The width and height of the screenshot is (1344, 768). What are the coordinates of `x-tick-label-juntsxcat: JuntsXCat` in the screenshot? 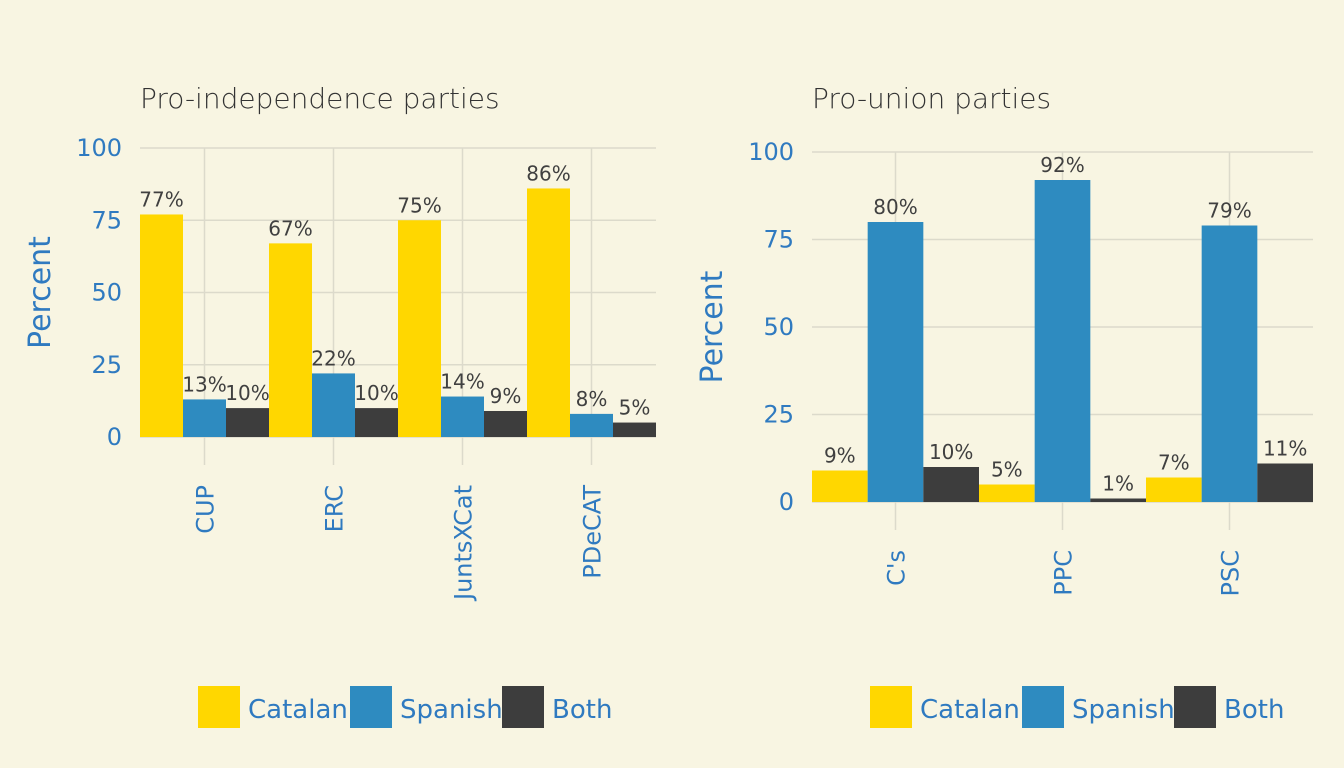 It's located at (464, 543).